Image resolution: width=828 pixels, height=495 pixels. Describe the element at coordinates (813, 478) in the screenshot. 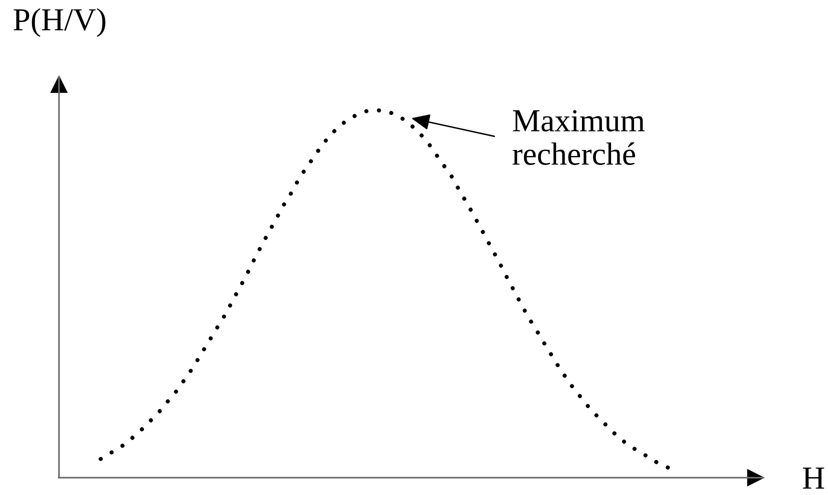

I see `x-axis-title: H` at that location.